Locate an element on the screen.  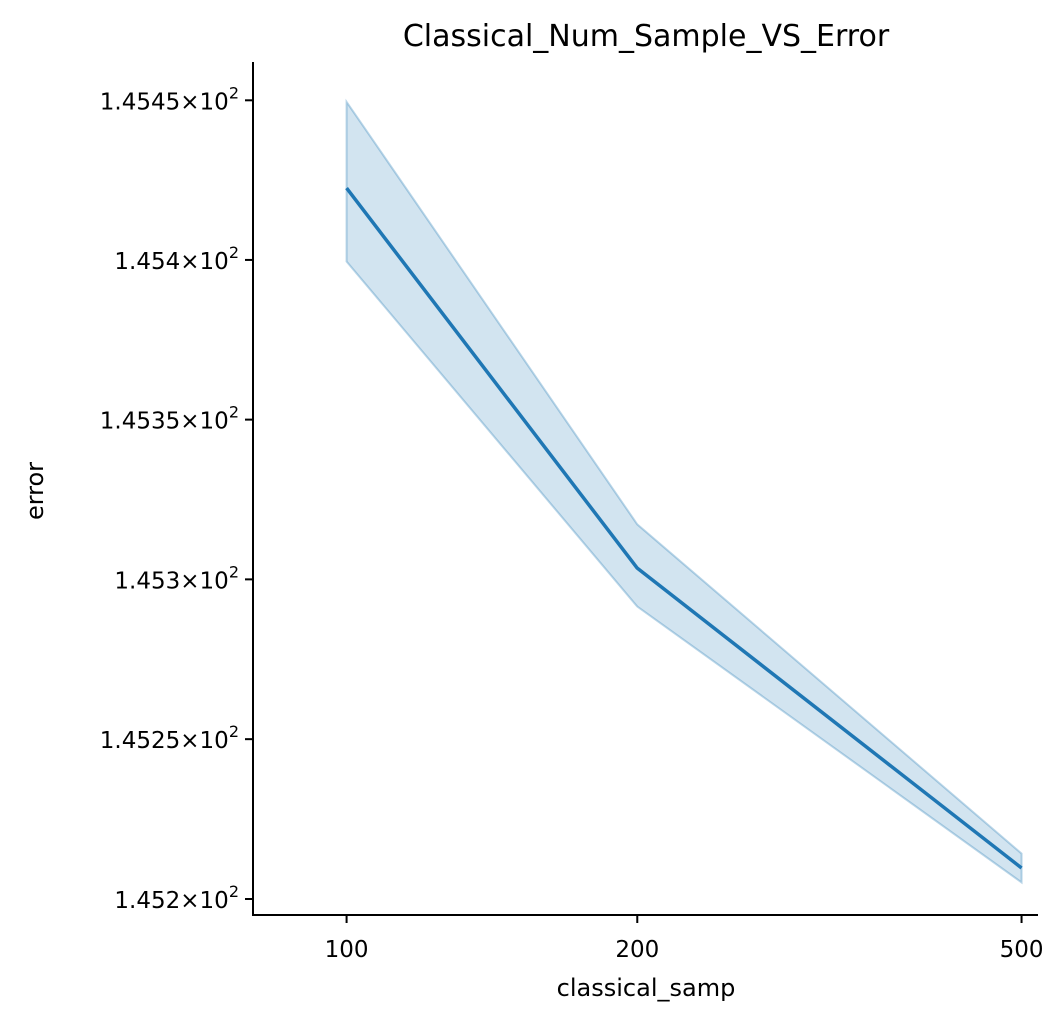
y-axis-label: error is located at coordinates (35, 491).